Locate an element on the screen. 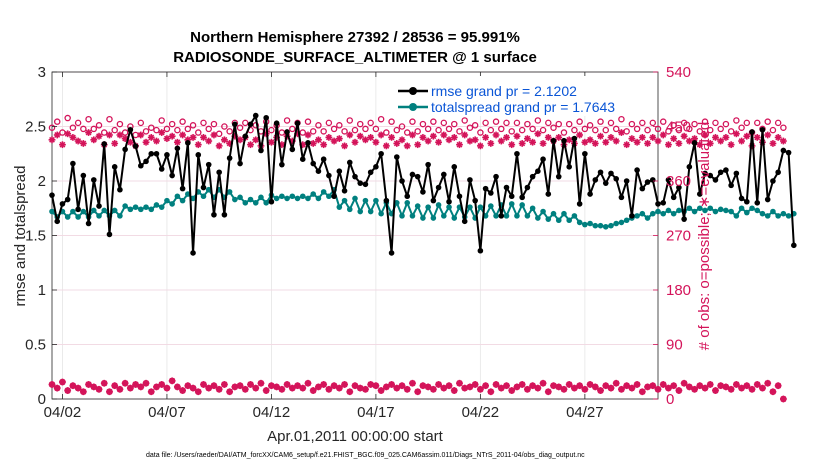 This screenshot has width=830, height=470. right-y-tick-label: 270 is located at coordinates (678, 236).